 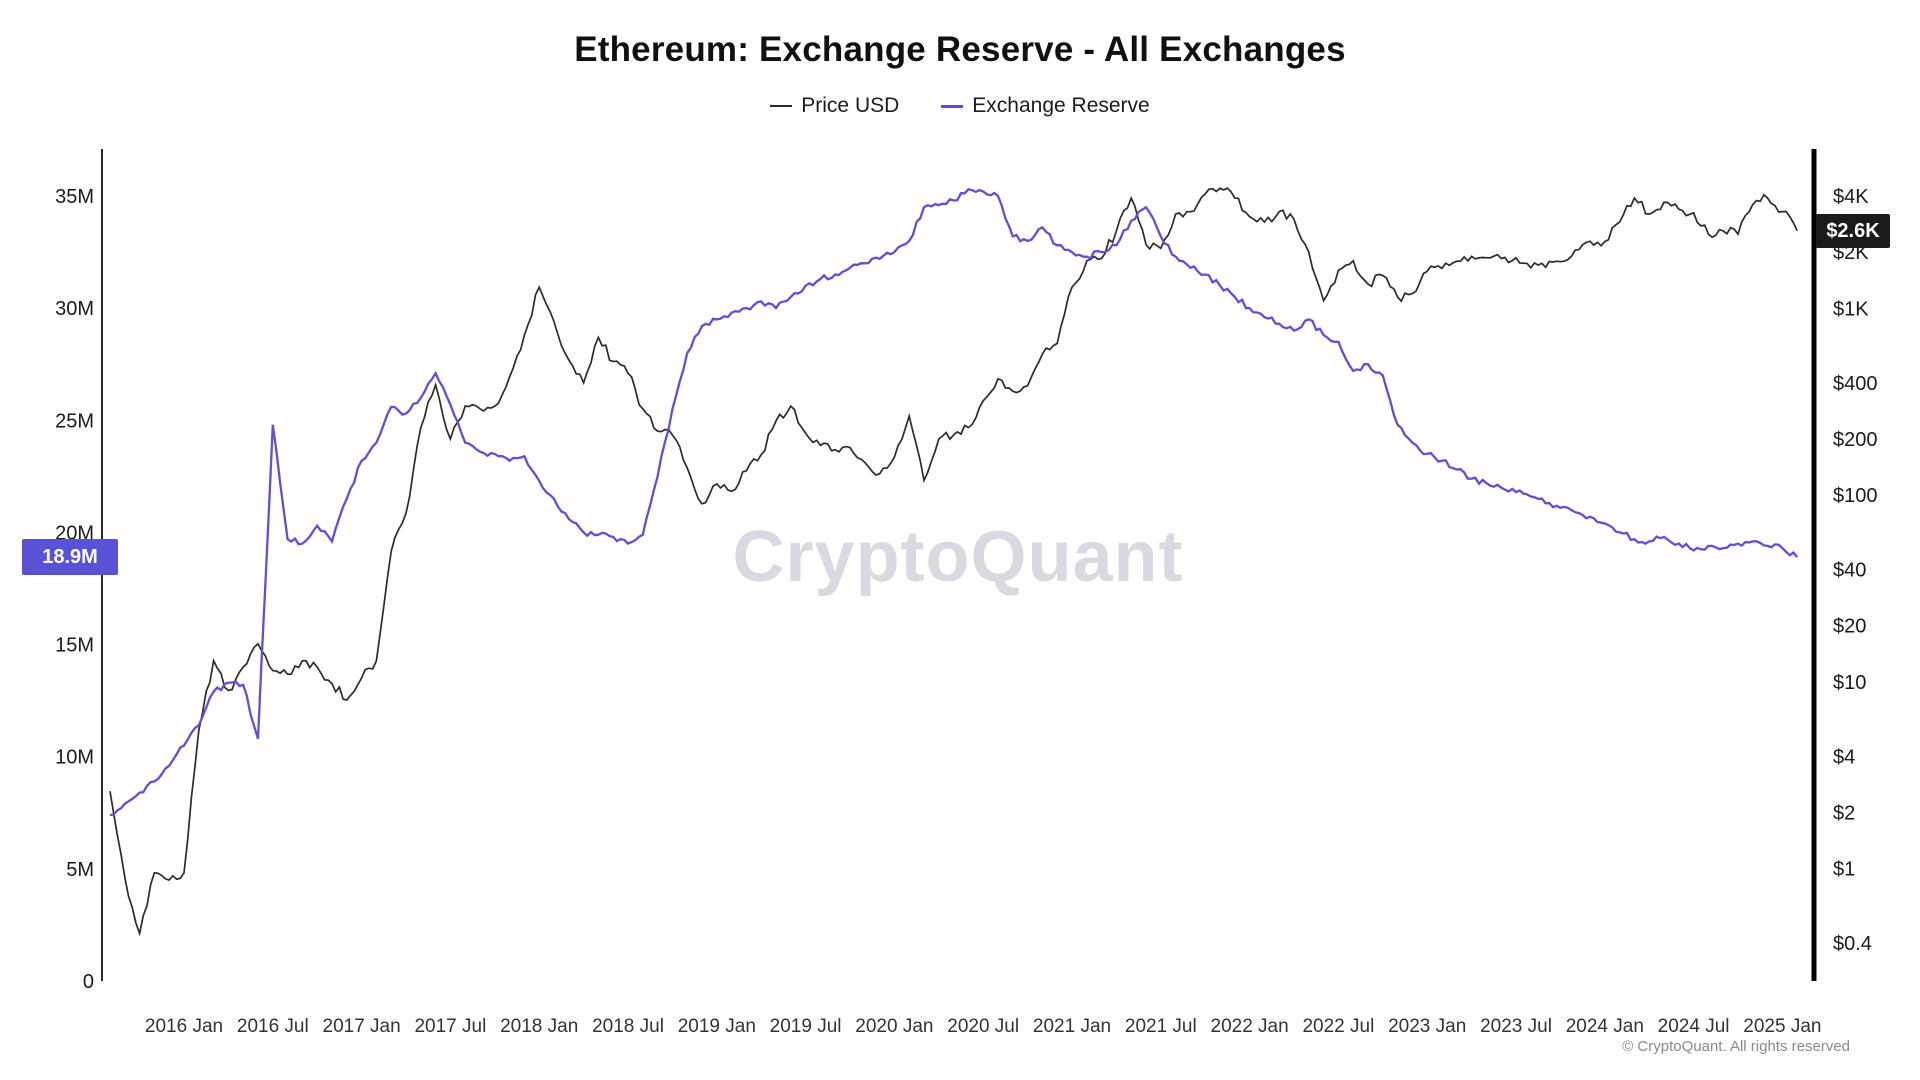 What do you see at coordinates (1844, 813) in the screenshot?
I see `right-axis-tick-label: $2` at bounding box center [1844, 813].